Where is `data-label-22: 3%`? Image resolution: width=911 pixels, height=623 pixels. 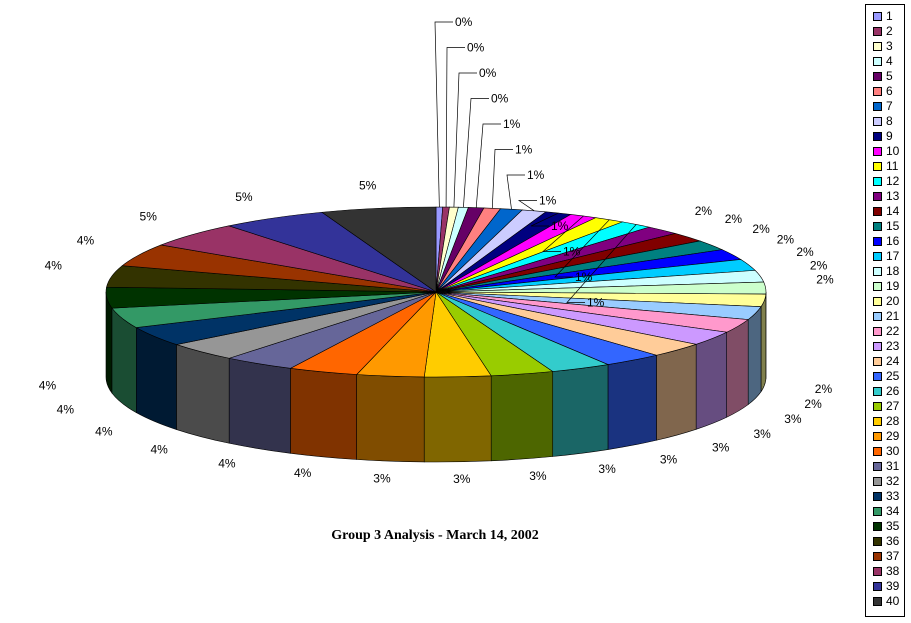
data-label-22: 3% is located at coordinates (793, 419).